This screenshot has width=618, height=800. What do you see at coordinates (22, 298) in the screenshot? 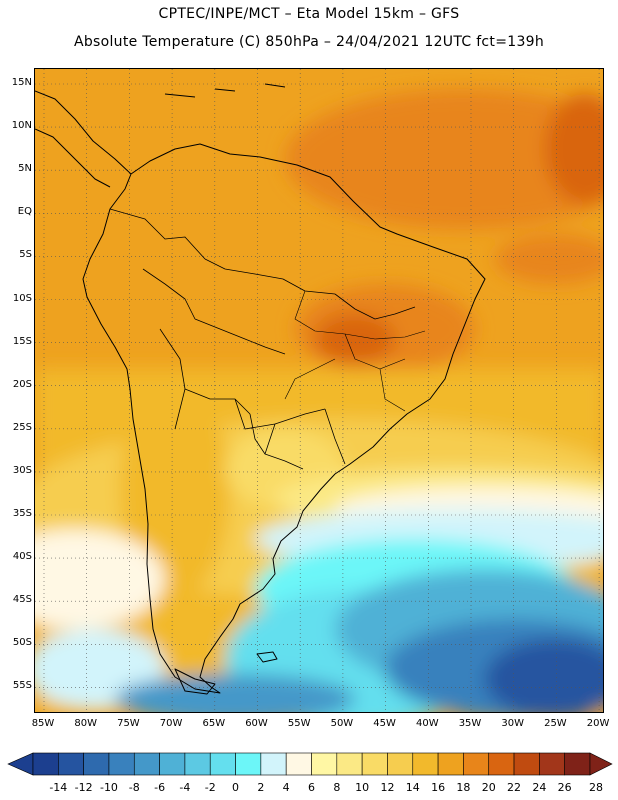
I see `lat-label: 10S` at bounding box center [22, 298].